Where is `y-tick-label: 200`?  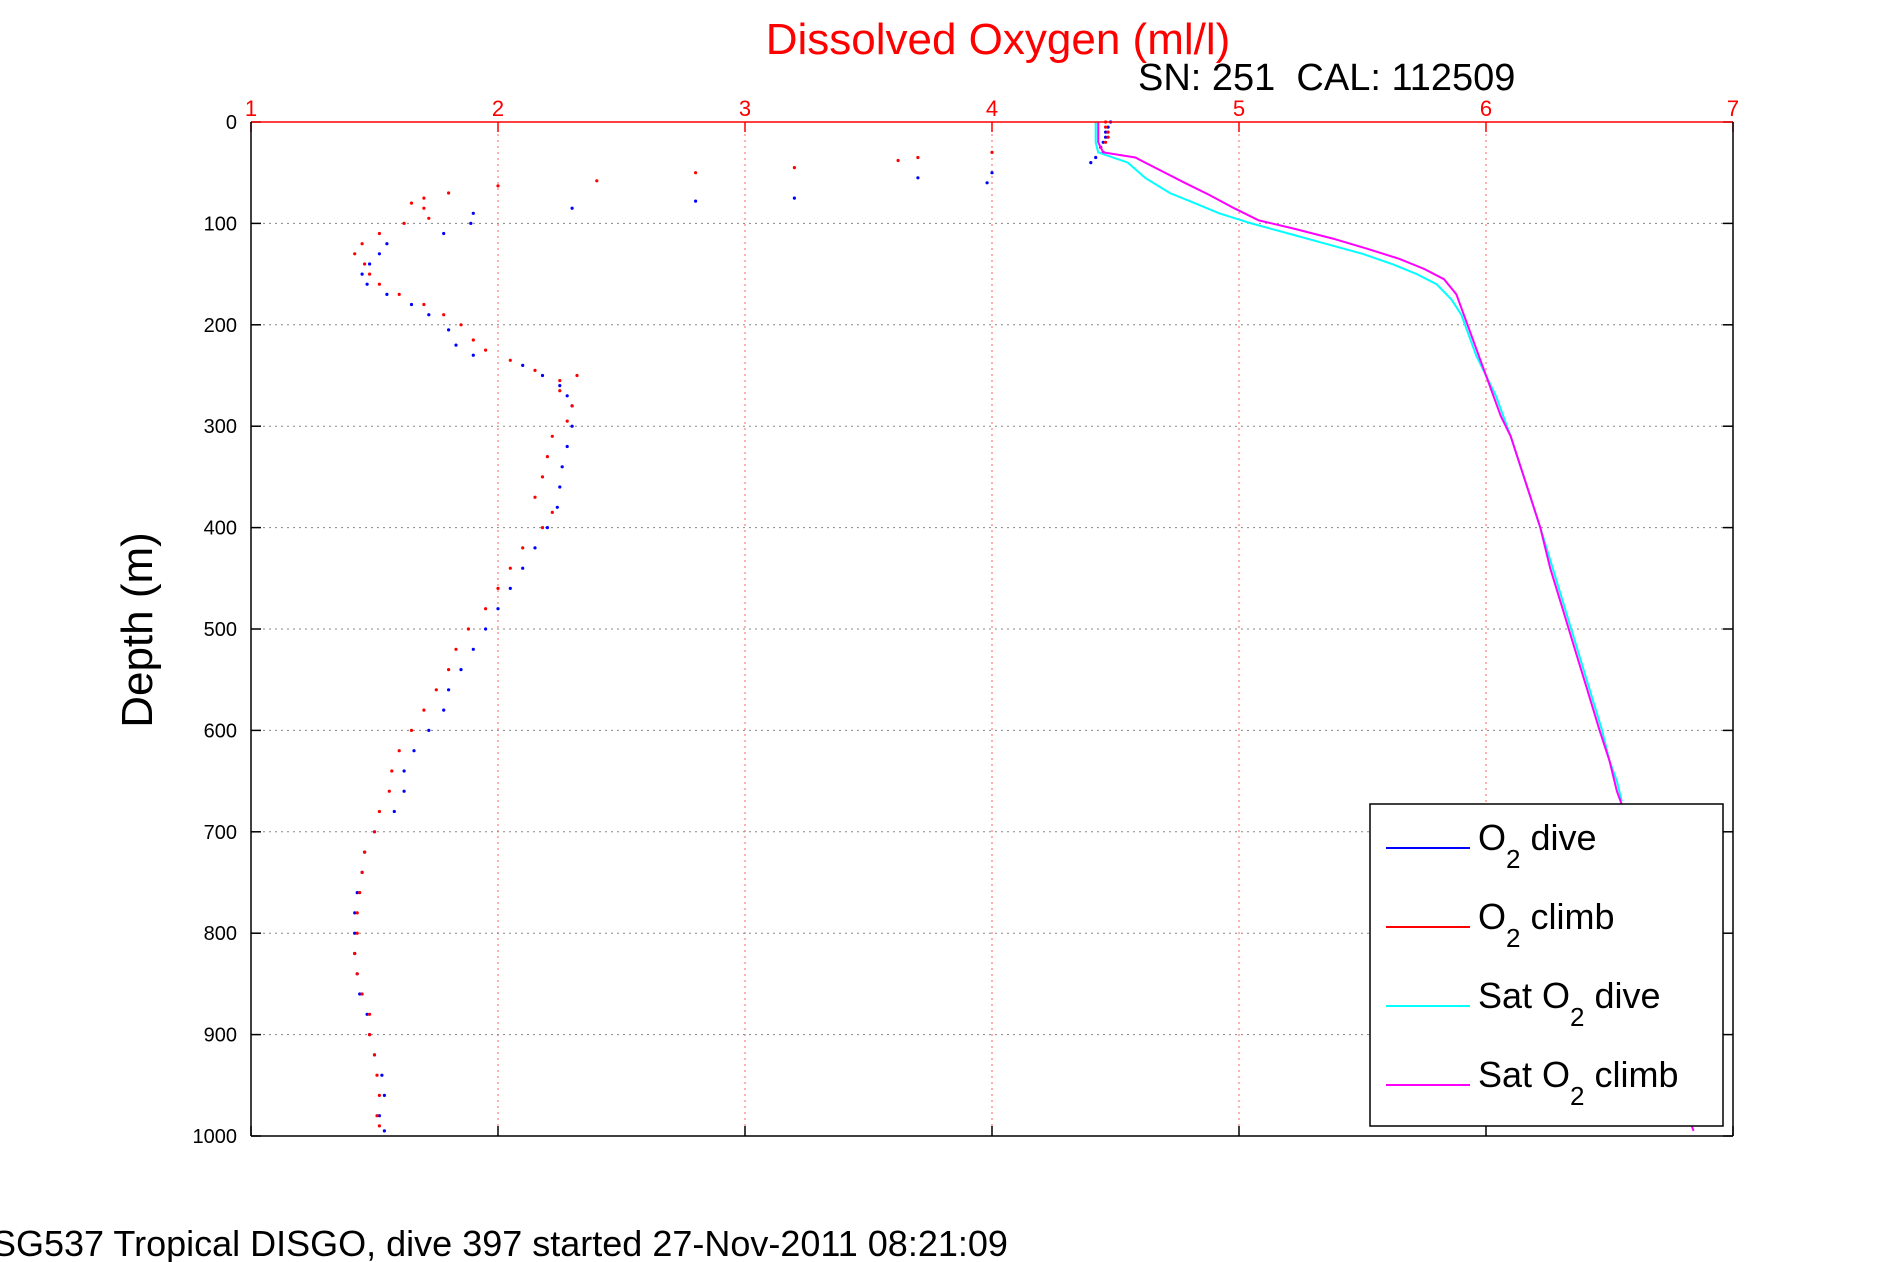
y-tick-label: 200 is located at coordinates (220, 326).